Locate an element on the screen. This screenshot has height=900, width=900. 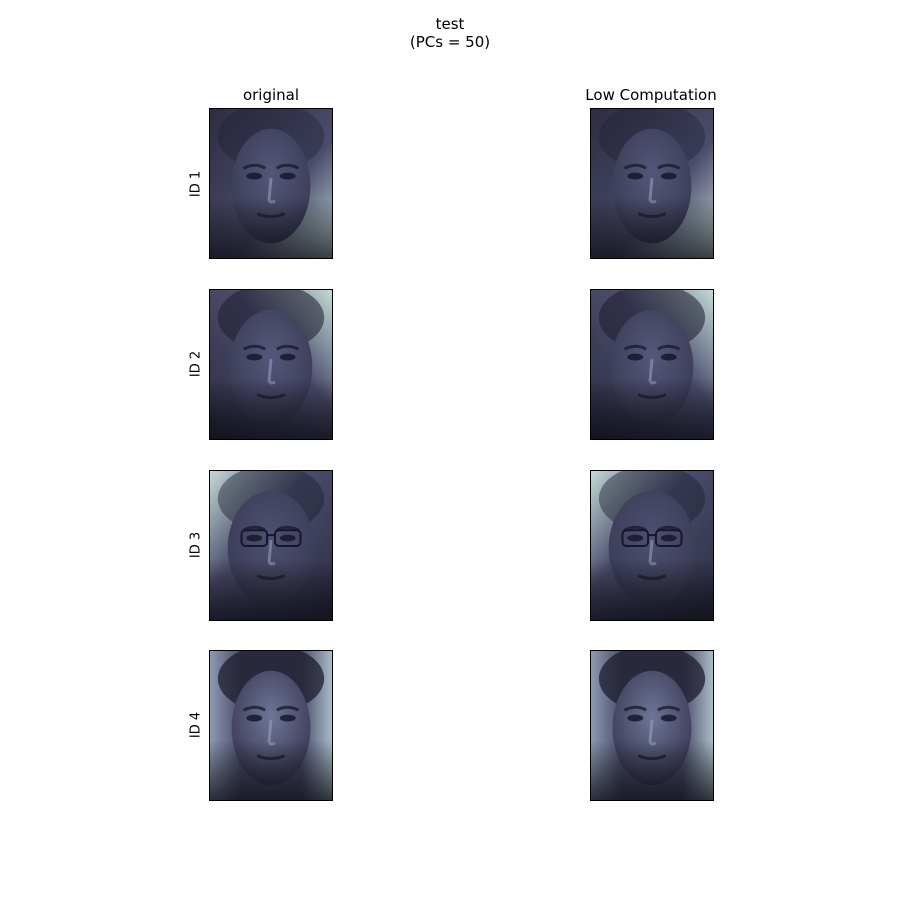
face-image-id-3-low-computation is located at coordinates (652, 545).